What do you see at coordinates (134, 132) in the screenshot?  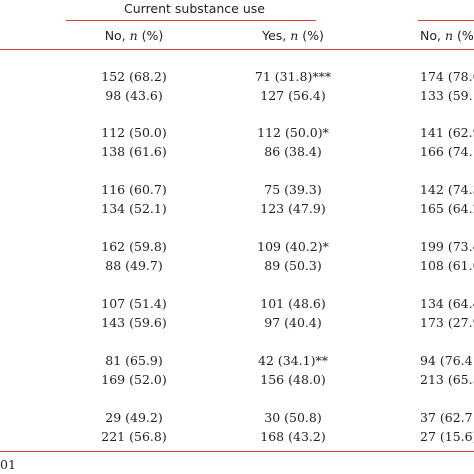 I see `cell-no: 112 (50.0)` at bounding box center [134, 132].